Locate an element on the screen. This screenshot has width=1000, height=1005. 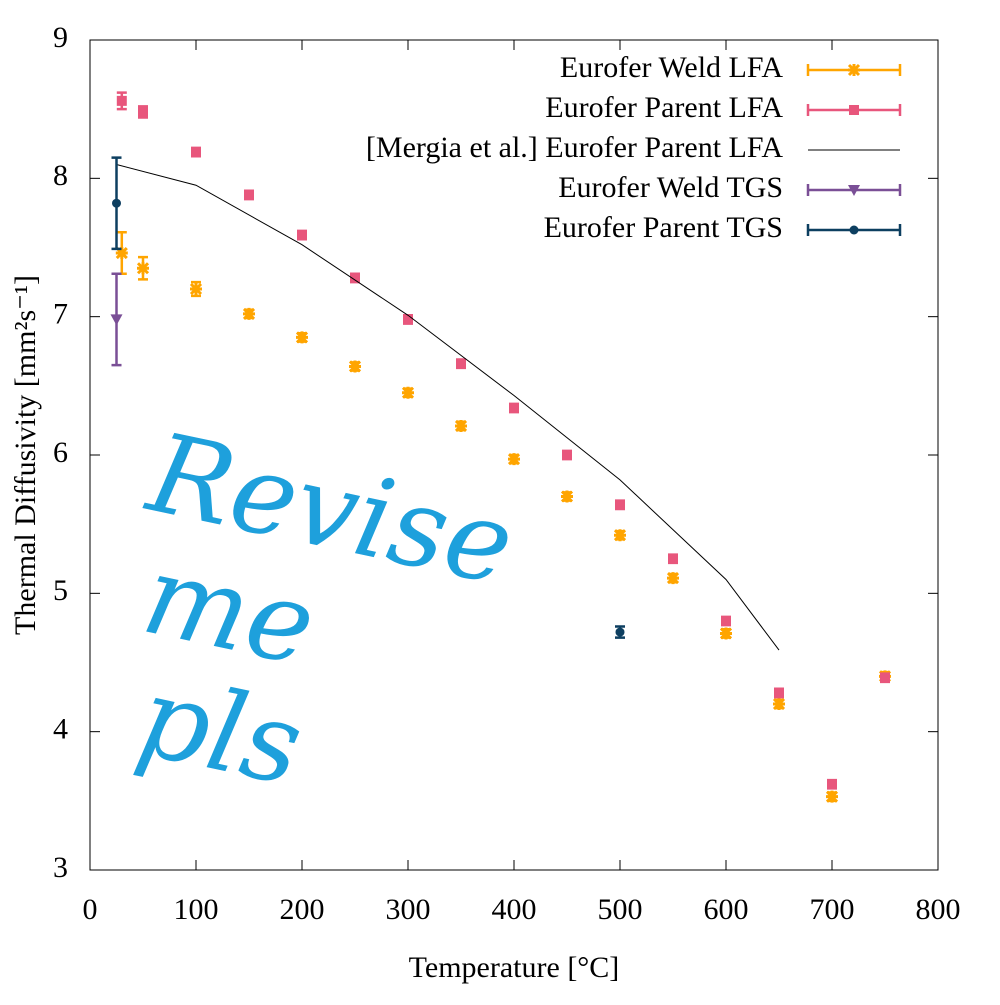
x-tick-label: 400 is located at coordinates (514, 909).